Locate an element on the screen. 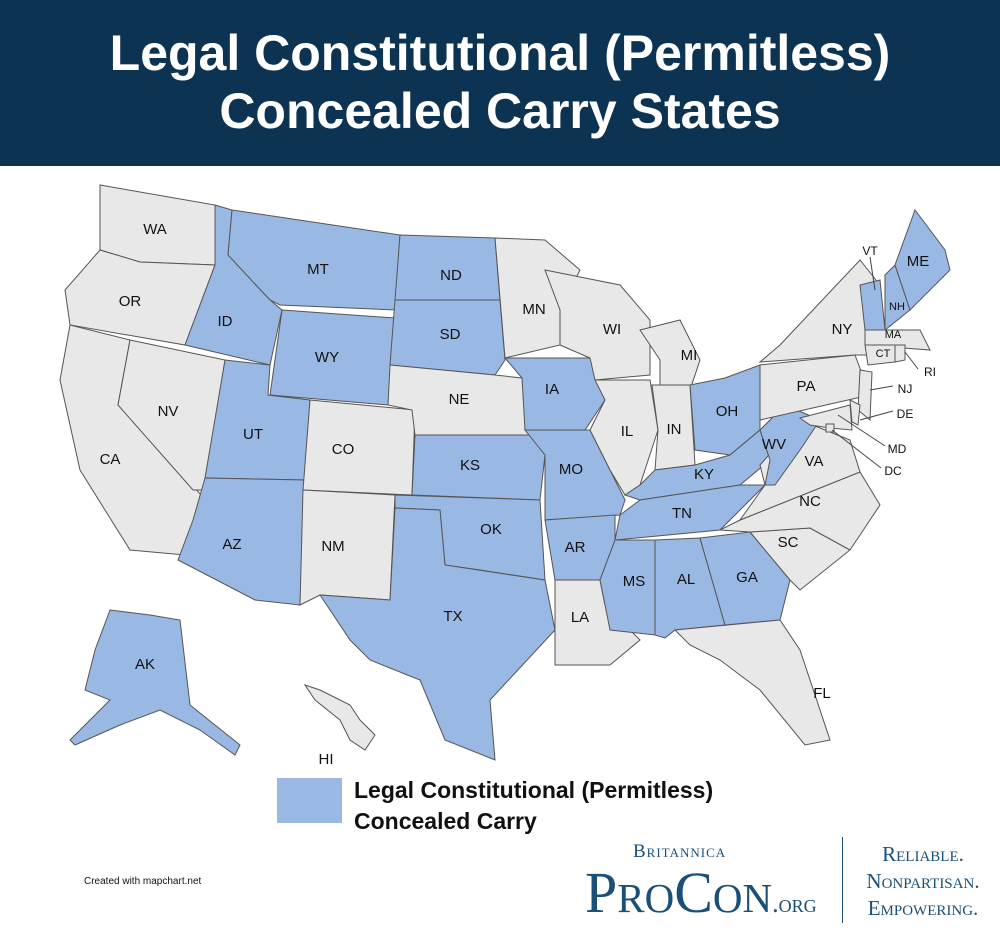 This screenshot has width=1000, height=934. title-line-2: Concealed Carry States is located at coordinates (500, 111).